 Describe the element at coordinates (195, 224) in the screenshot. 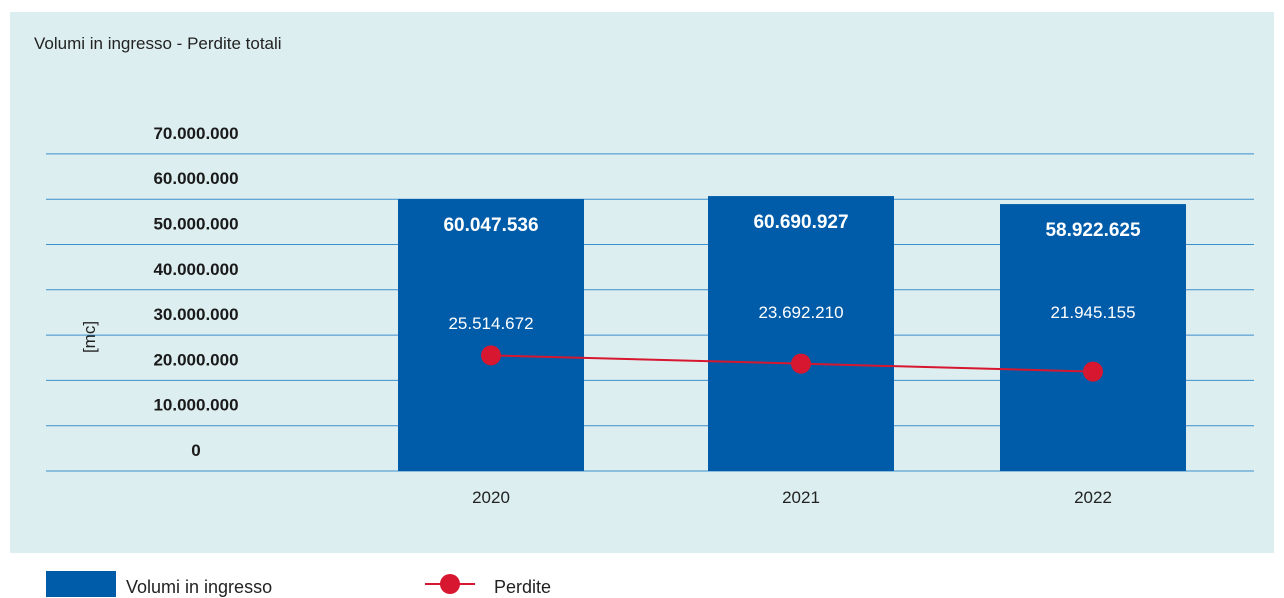

I see `y-tick-label: 50.000.000` at that location.